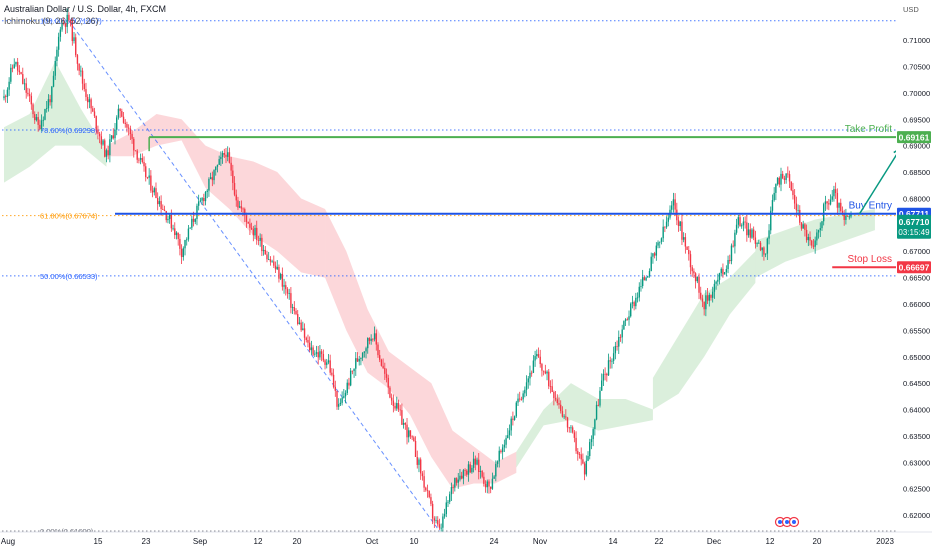 The image size is (932, 550). I want to click on time-tick-2: 23, so click(146, 541).